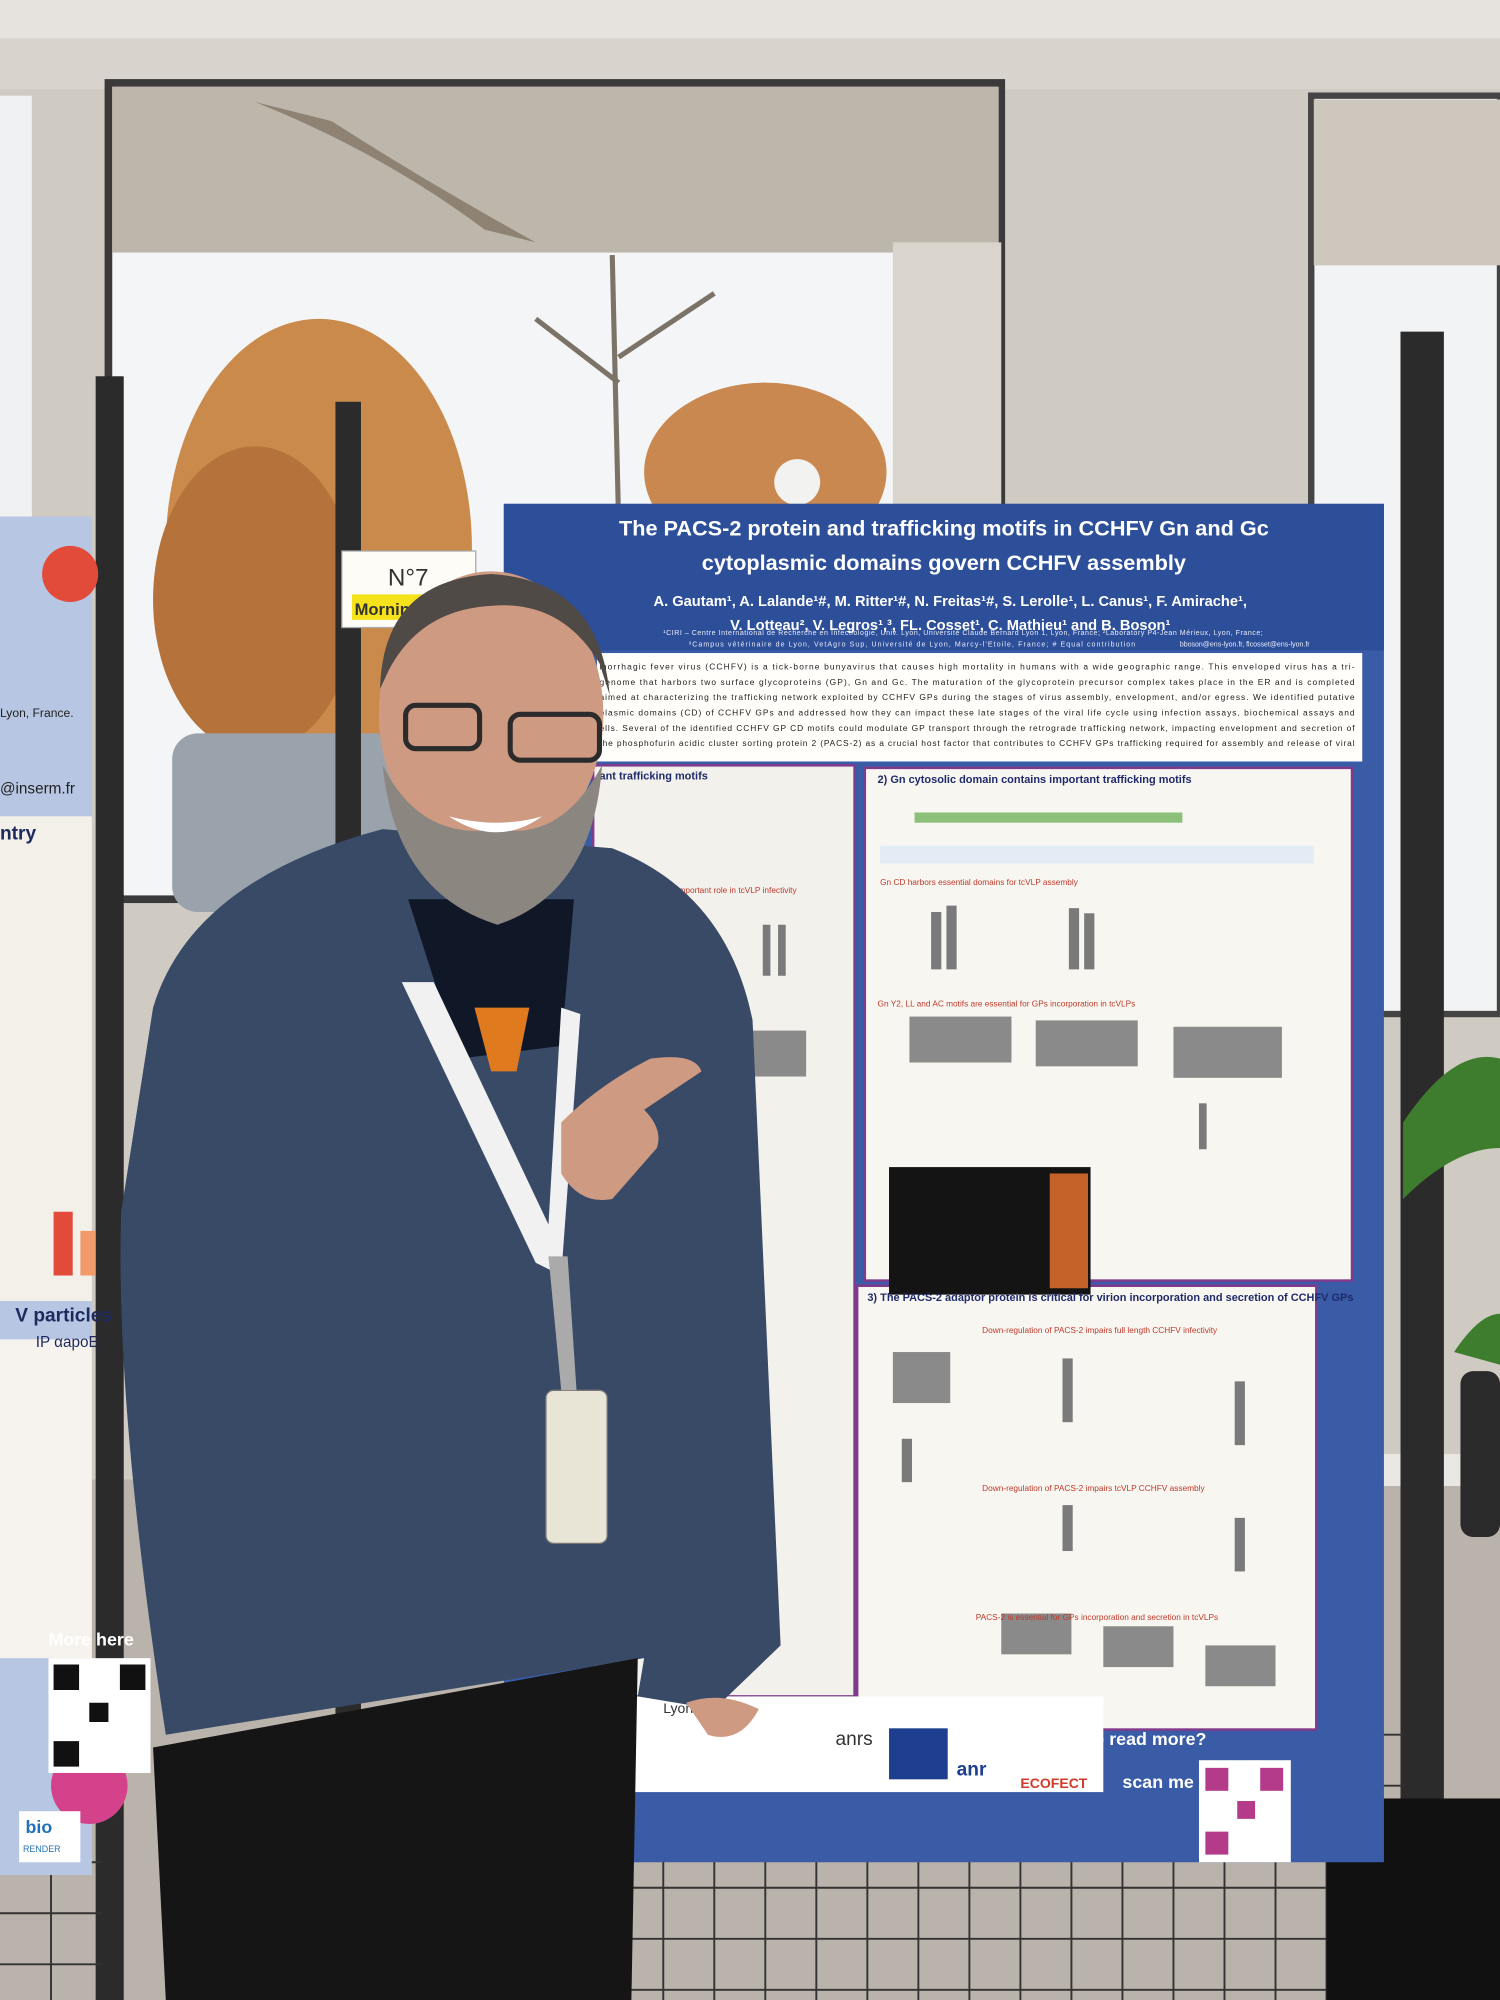 The image size is (1500, 2000). Describe the element at coordinates (1069, 1231) in the screenshot. I see `microscopy-merge` at that location.